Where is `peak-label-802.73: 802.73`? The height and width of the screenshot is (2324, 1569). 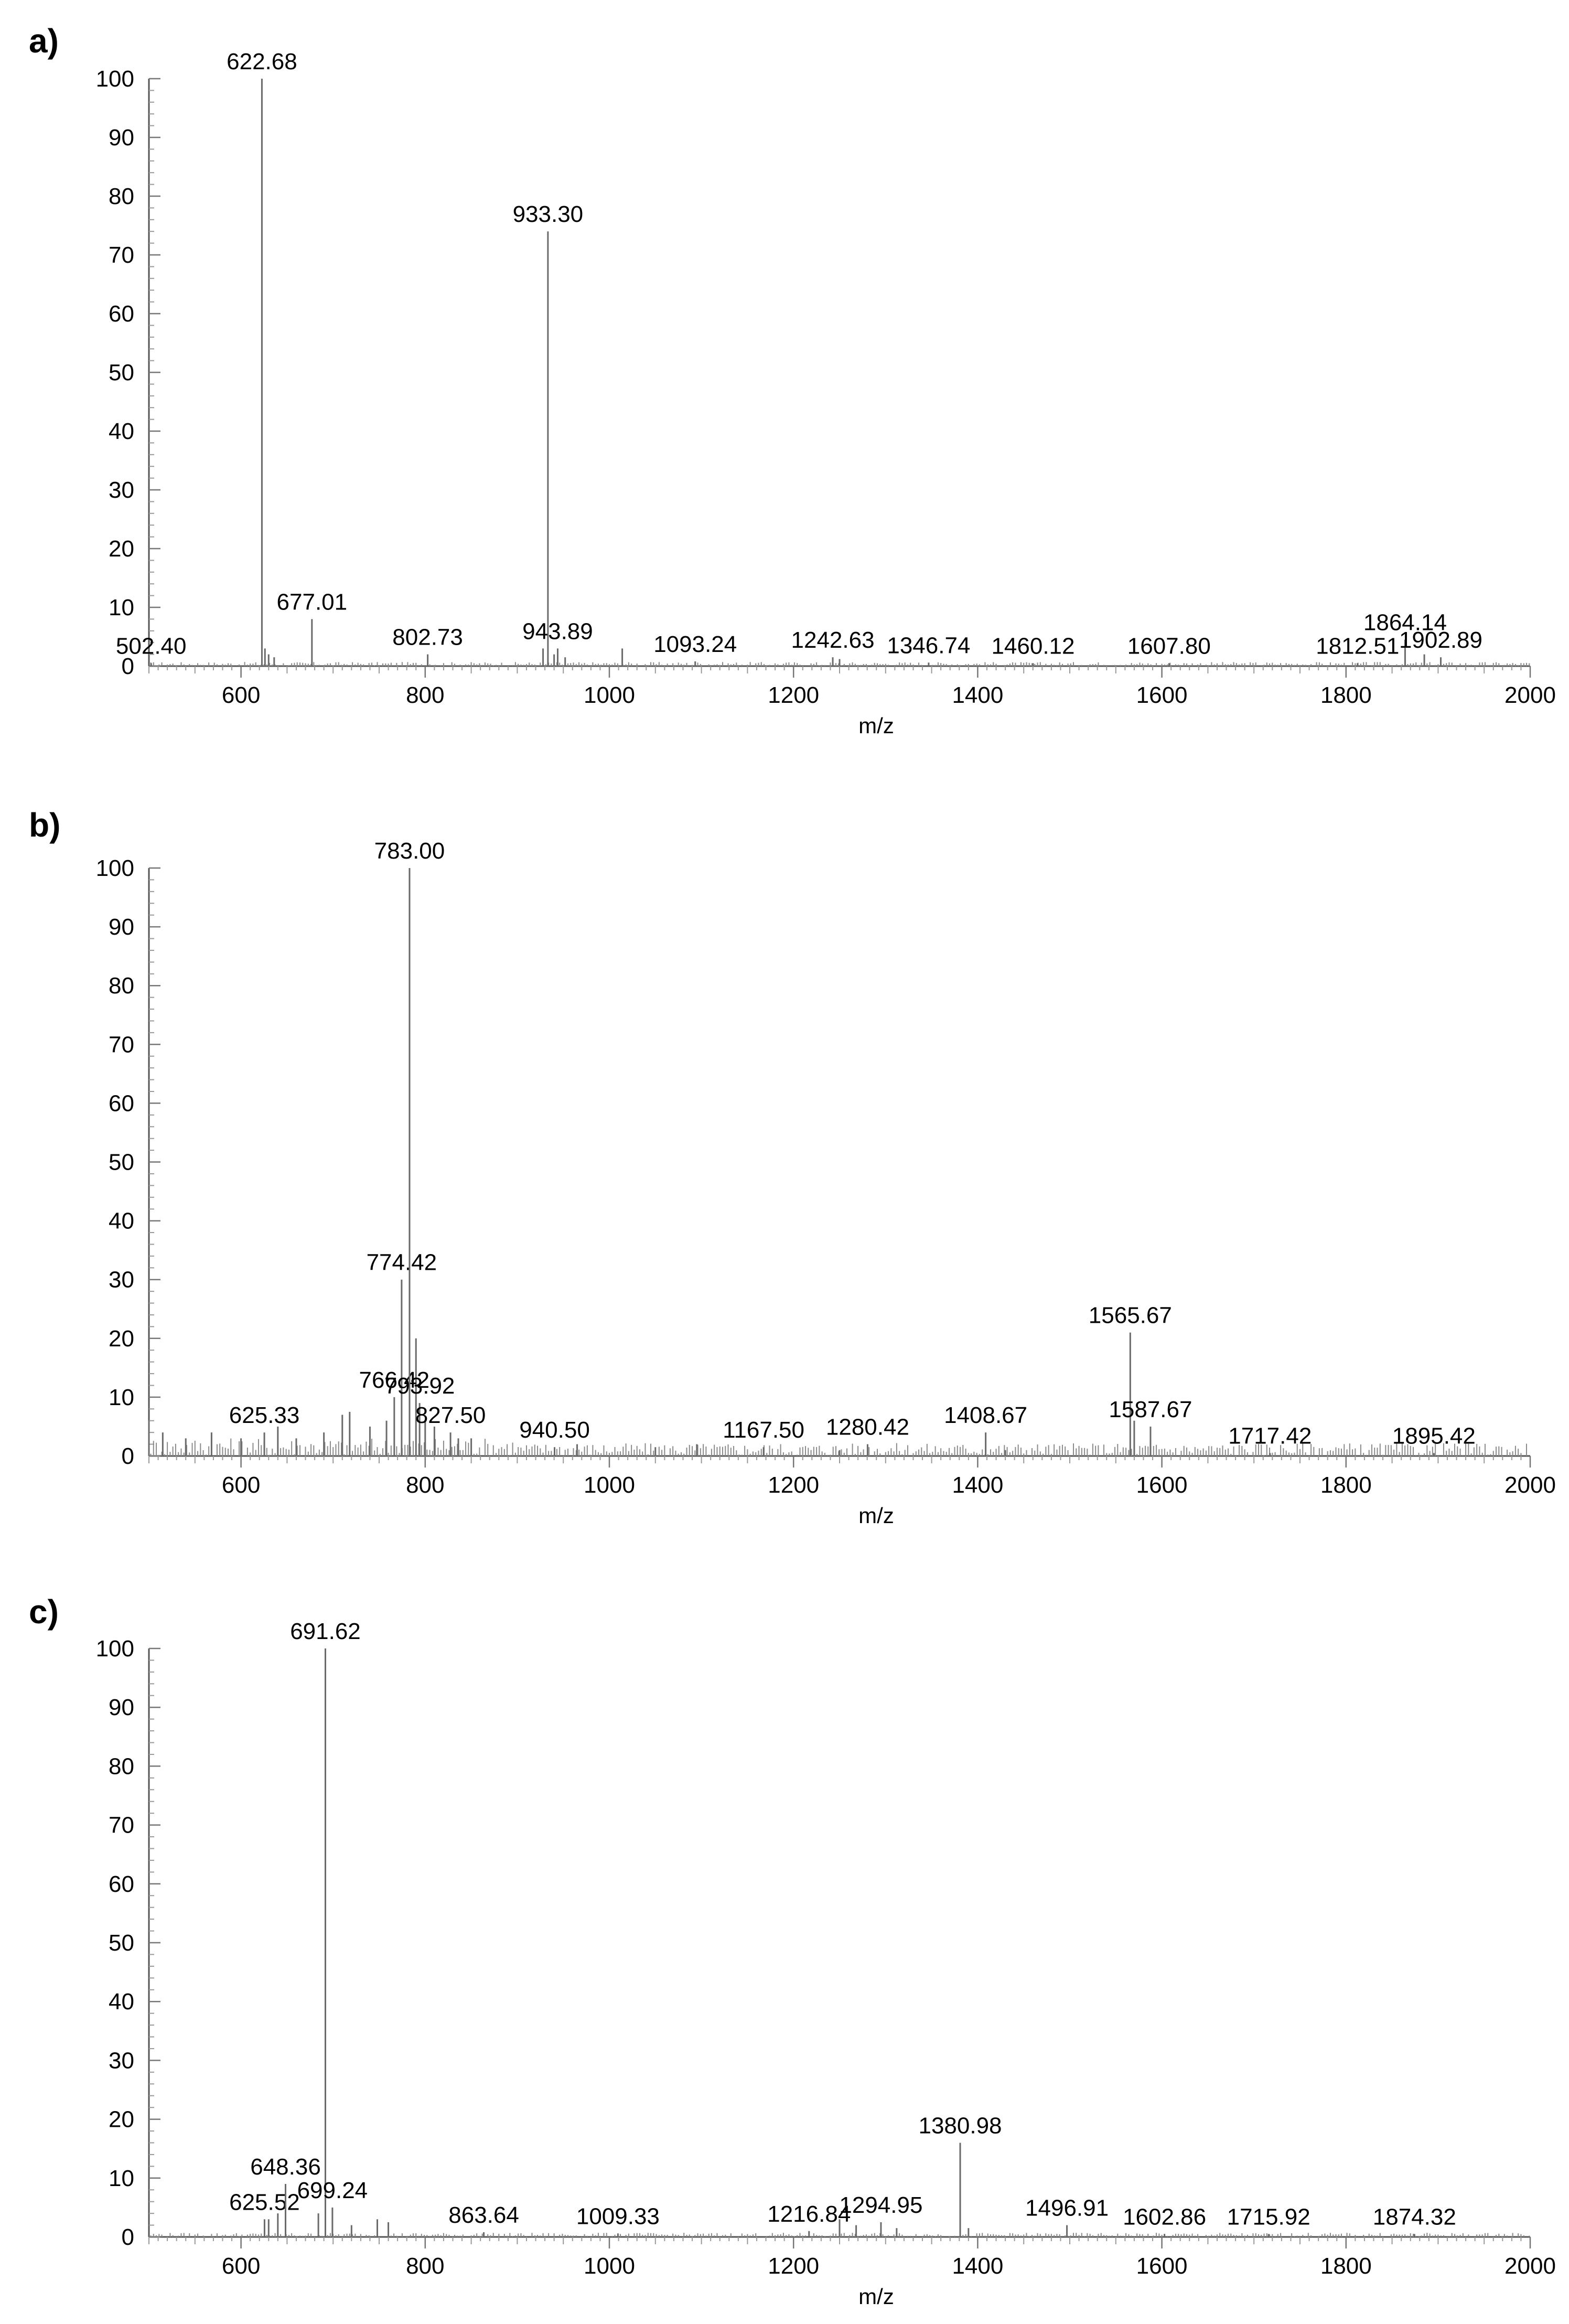
peak-label-802.73: 802.73 is located at coordinates (427, 637).